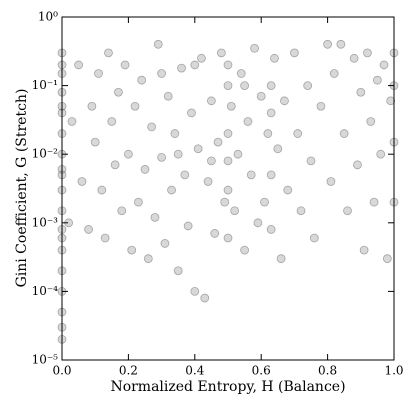  Describe the element at coordinates (45, 154) in the screenshot. I see `y-tick-label: 10⁻²` at that location.